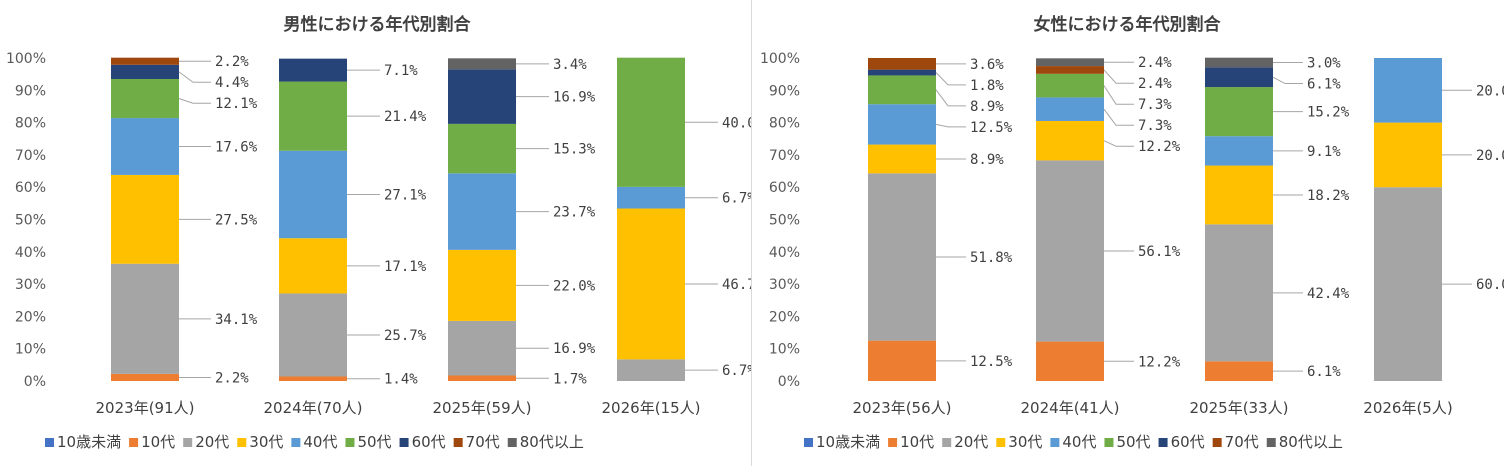  I want to click on male-legend-label: 80代以上, so click(552, 442).